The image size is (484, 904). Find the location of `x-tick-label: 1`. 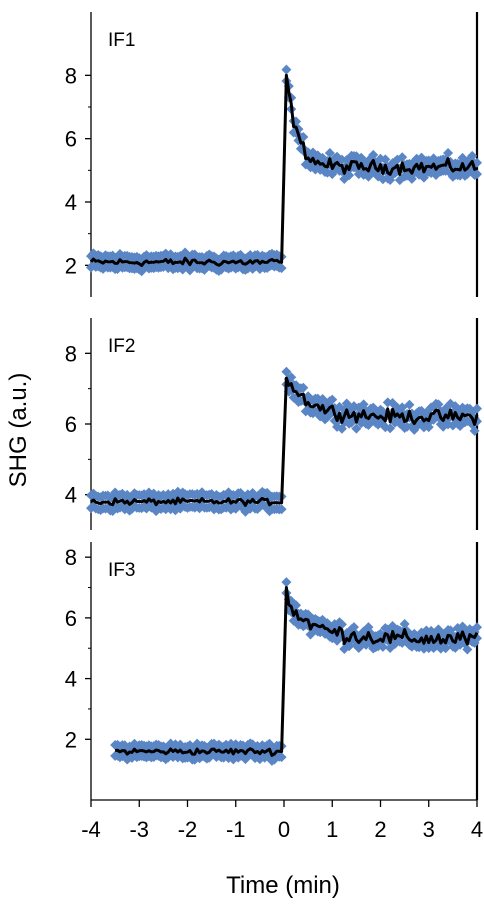

x-tick-label: 1 is located at coordinates (332, 829).